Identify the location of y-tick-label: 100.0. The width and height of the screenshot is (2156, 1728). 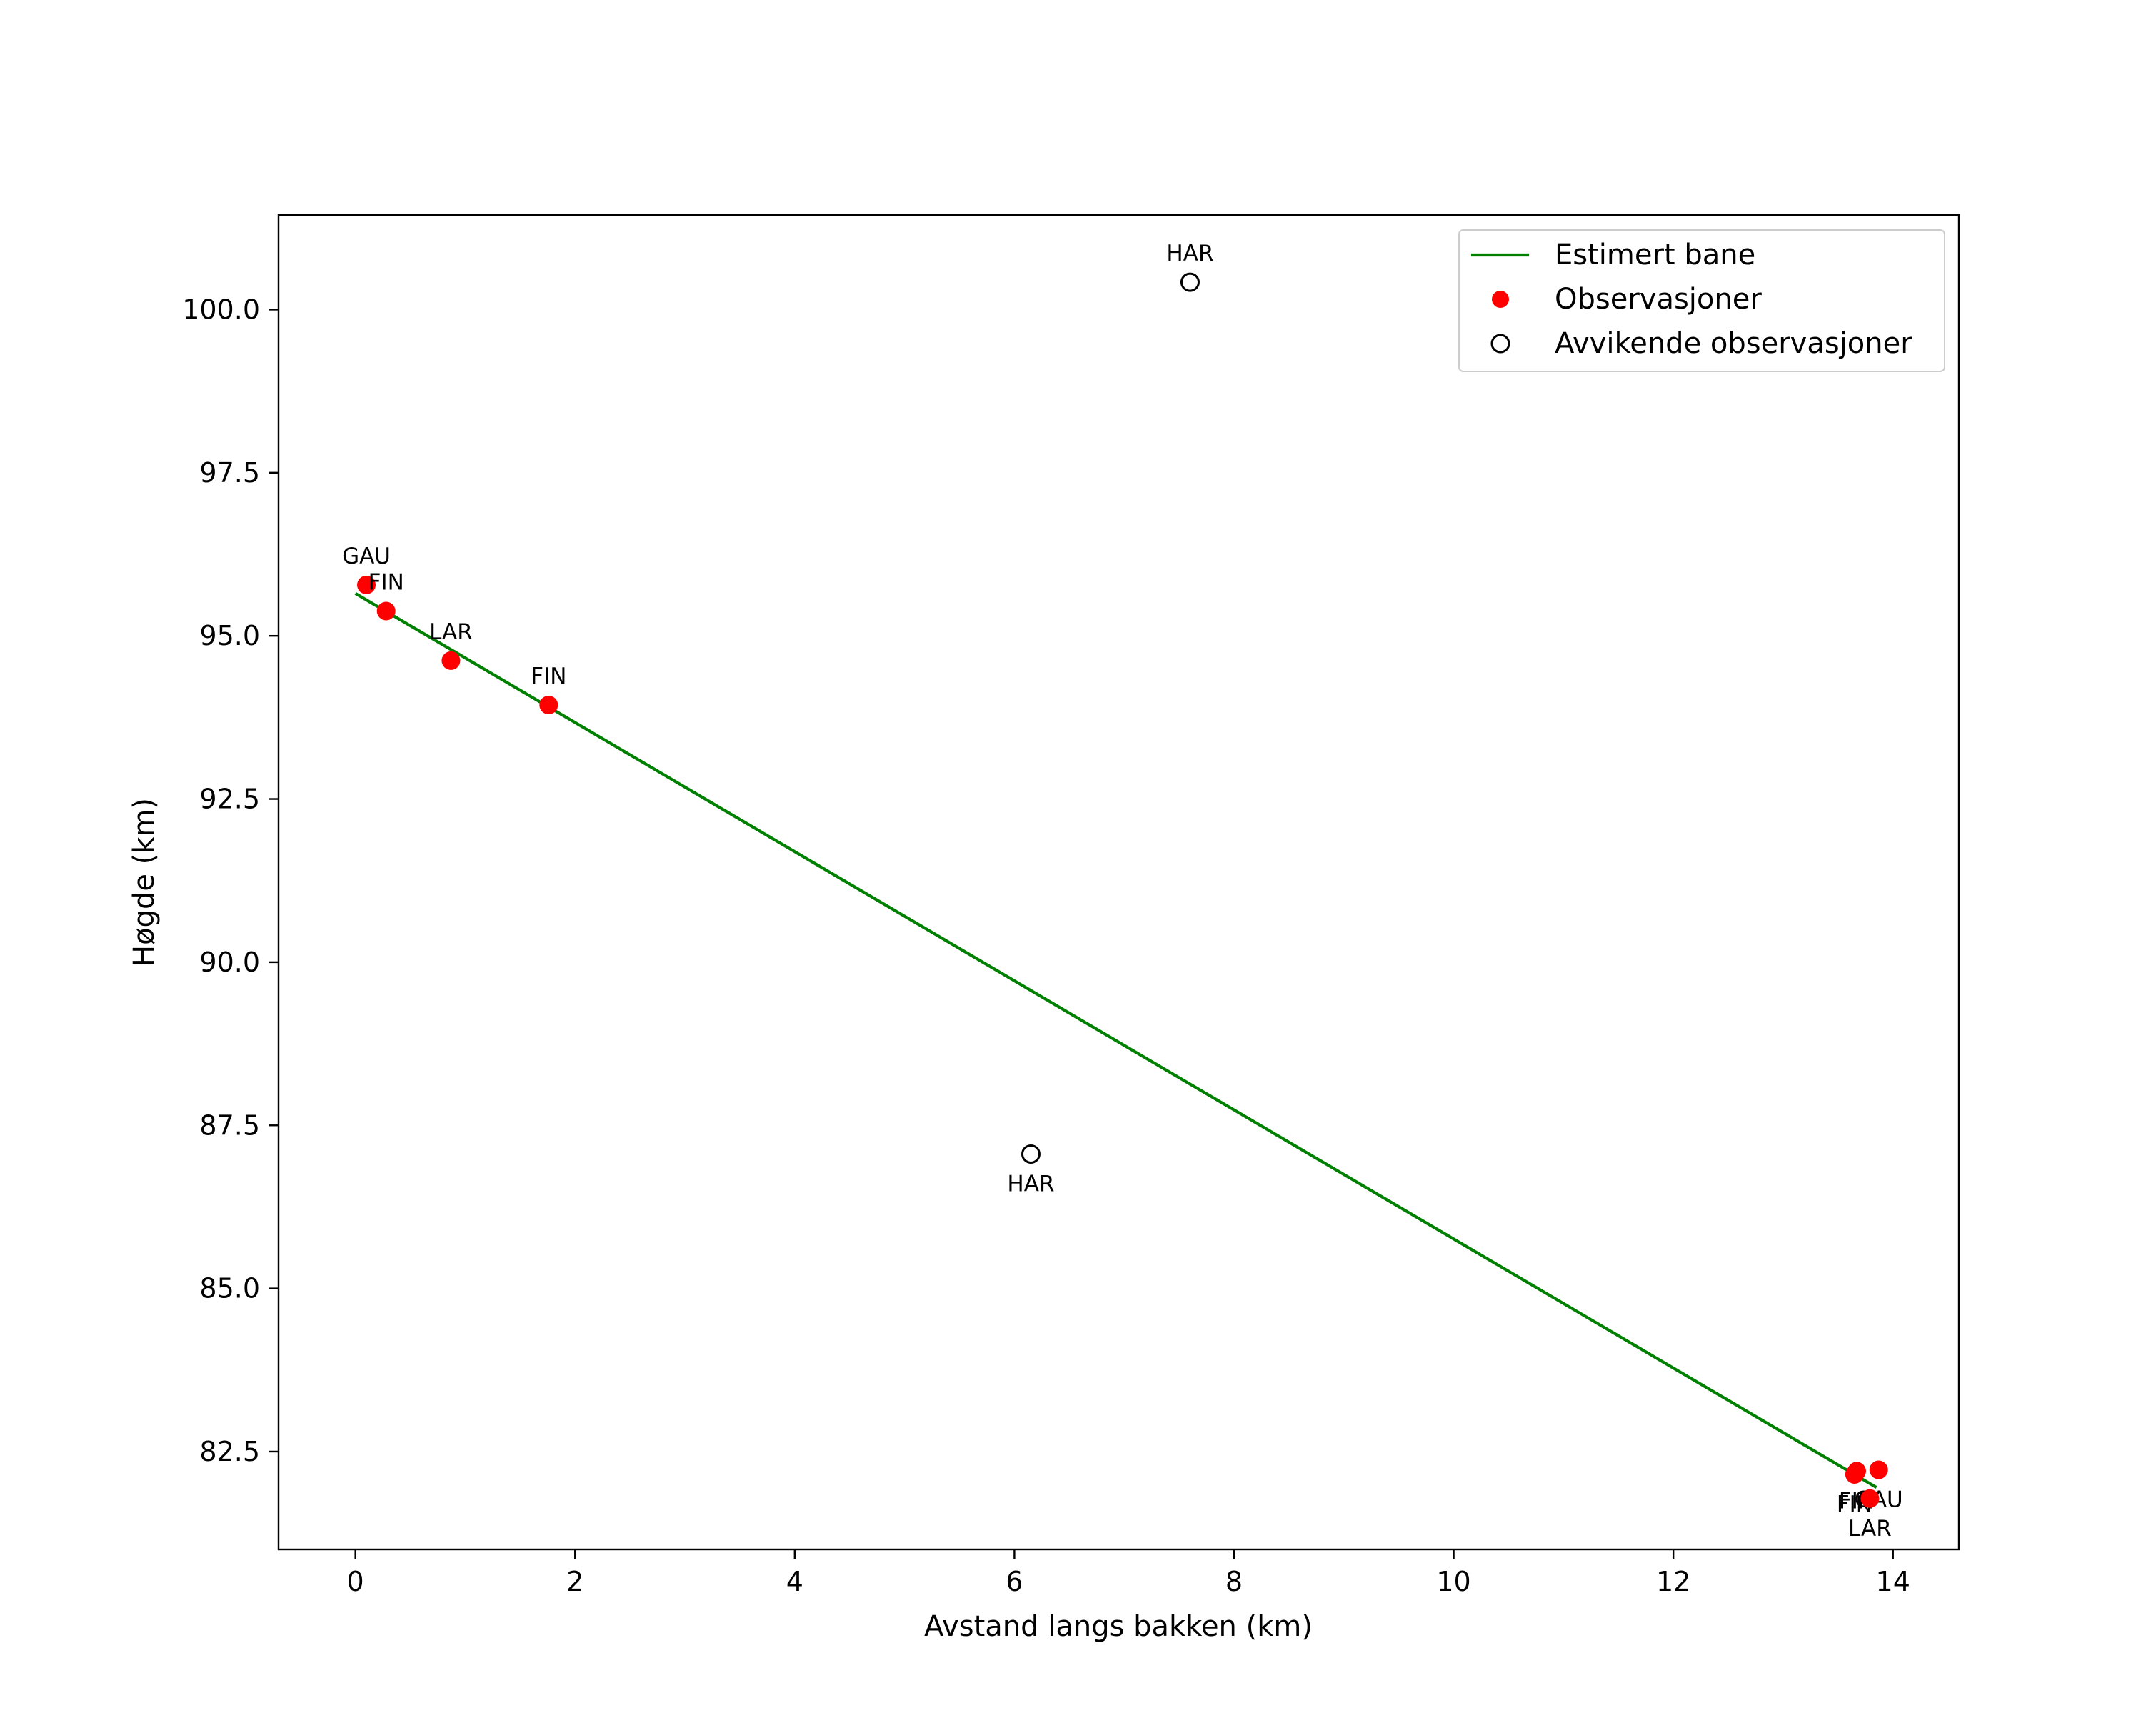
(221, 309).